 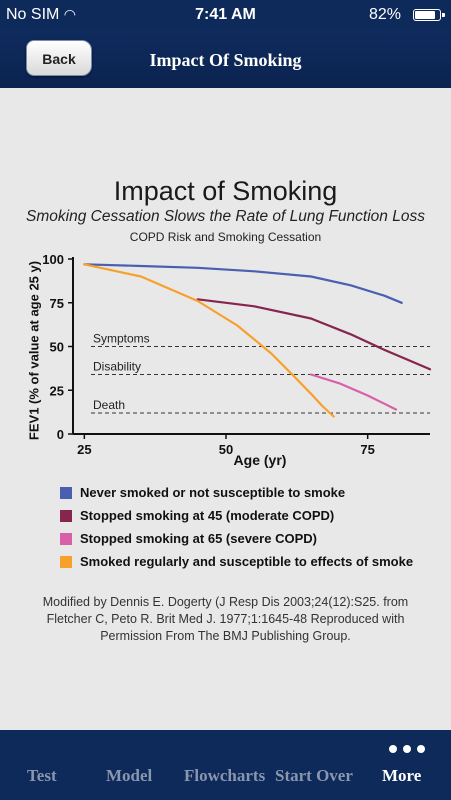 I want to click on x-tick-label: 25, so click(x=84, y=449).